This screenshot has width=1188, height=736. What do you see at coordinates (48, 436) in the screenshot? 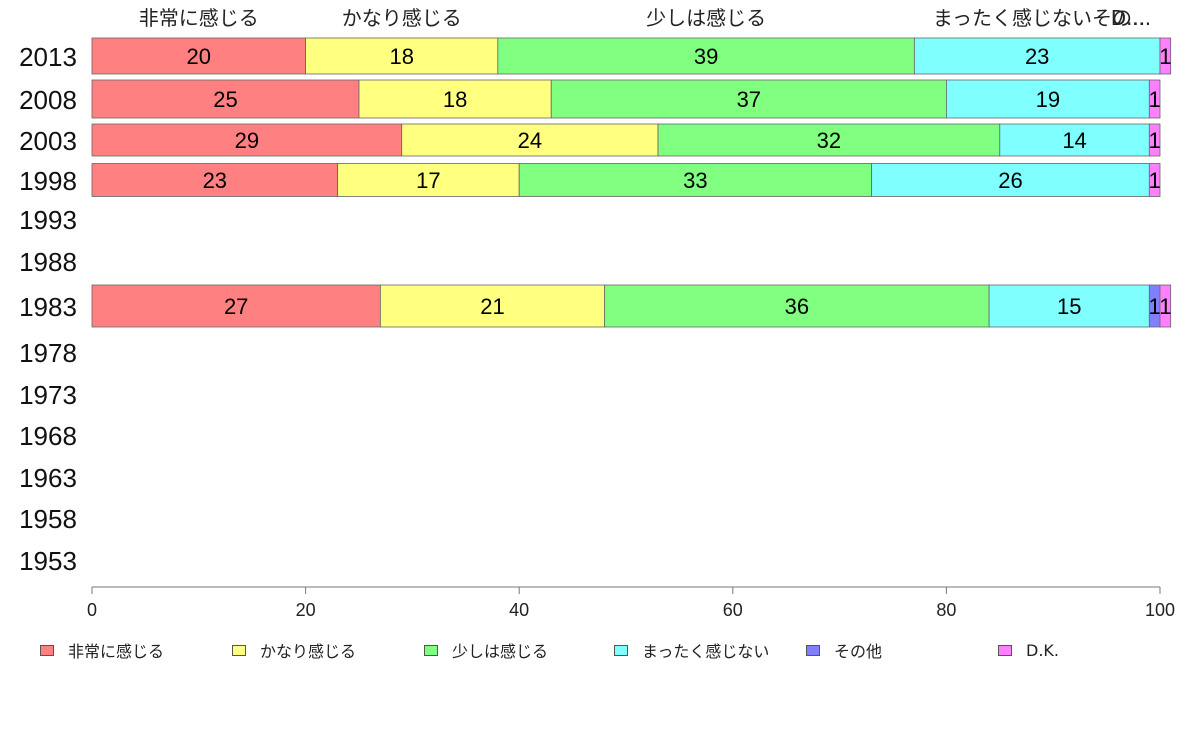
I see `y-tick-label: 1968` at bounding box center [48, 436].